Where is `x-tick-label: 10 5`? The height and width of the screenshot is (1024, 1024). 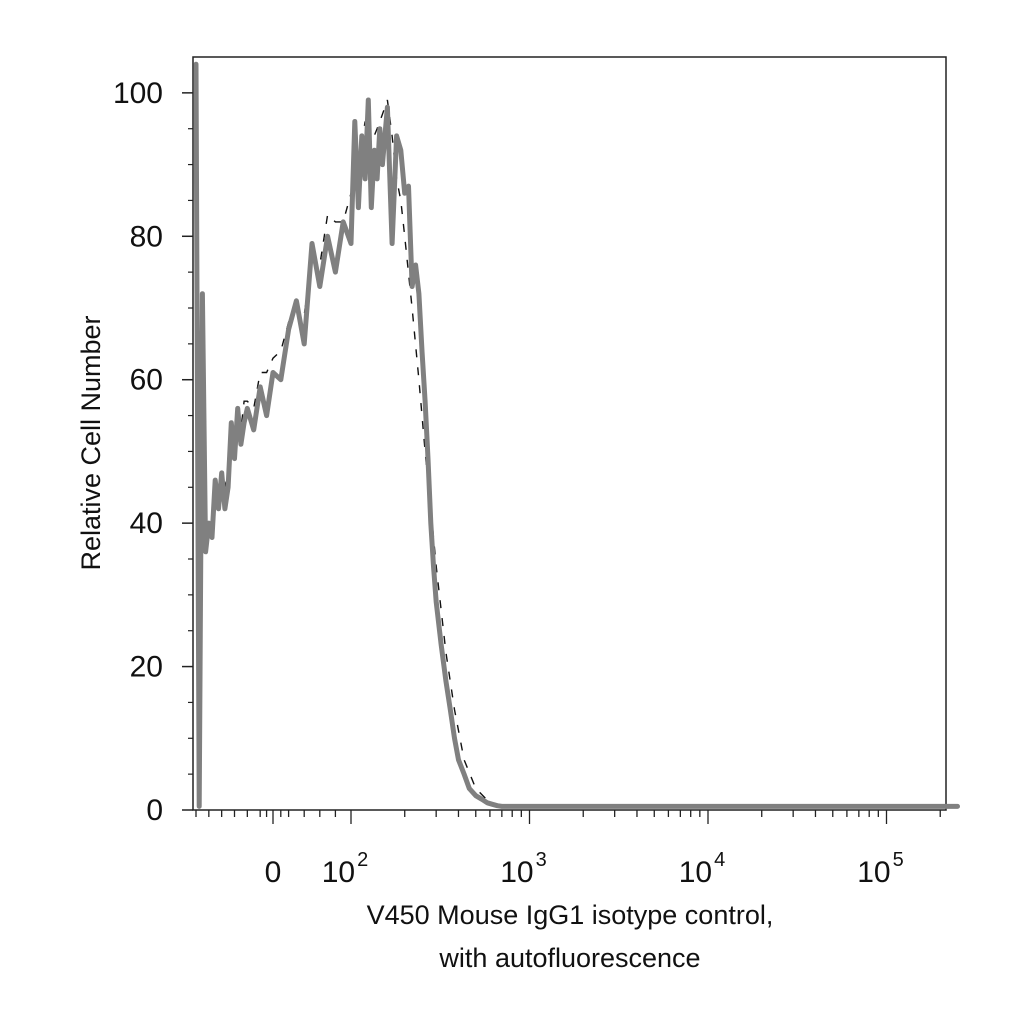
x-tick-label: 10 5 is located at coordinates (880, 869).